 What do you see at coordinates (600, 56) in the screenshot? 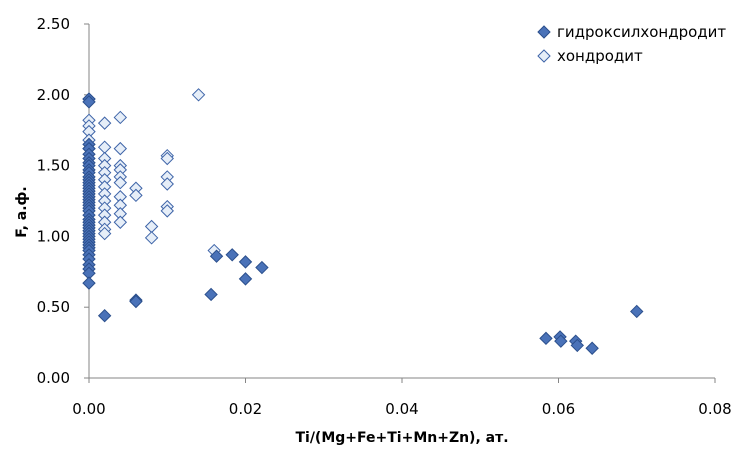
I see `legend-label-chondrodite: хондродит` at bounding box center [600, 56].